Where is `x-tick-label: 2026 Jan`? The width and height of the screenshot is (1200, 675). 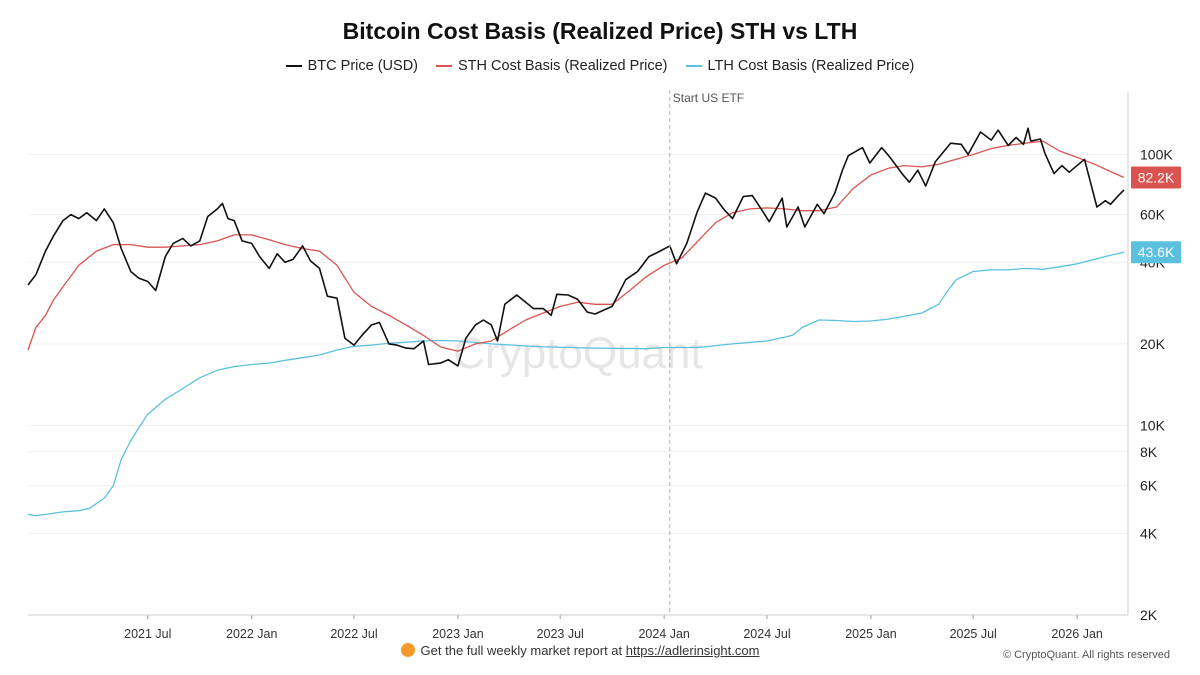
x-tick-label: 2026 Jan is located at coordinates (1076, 634).